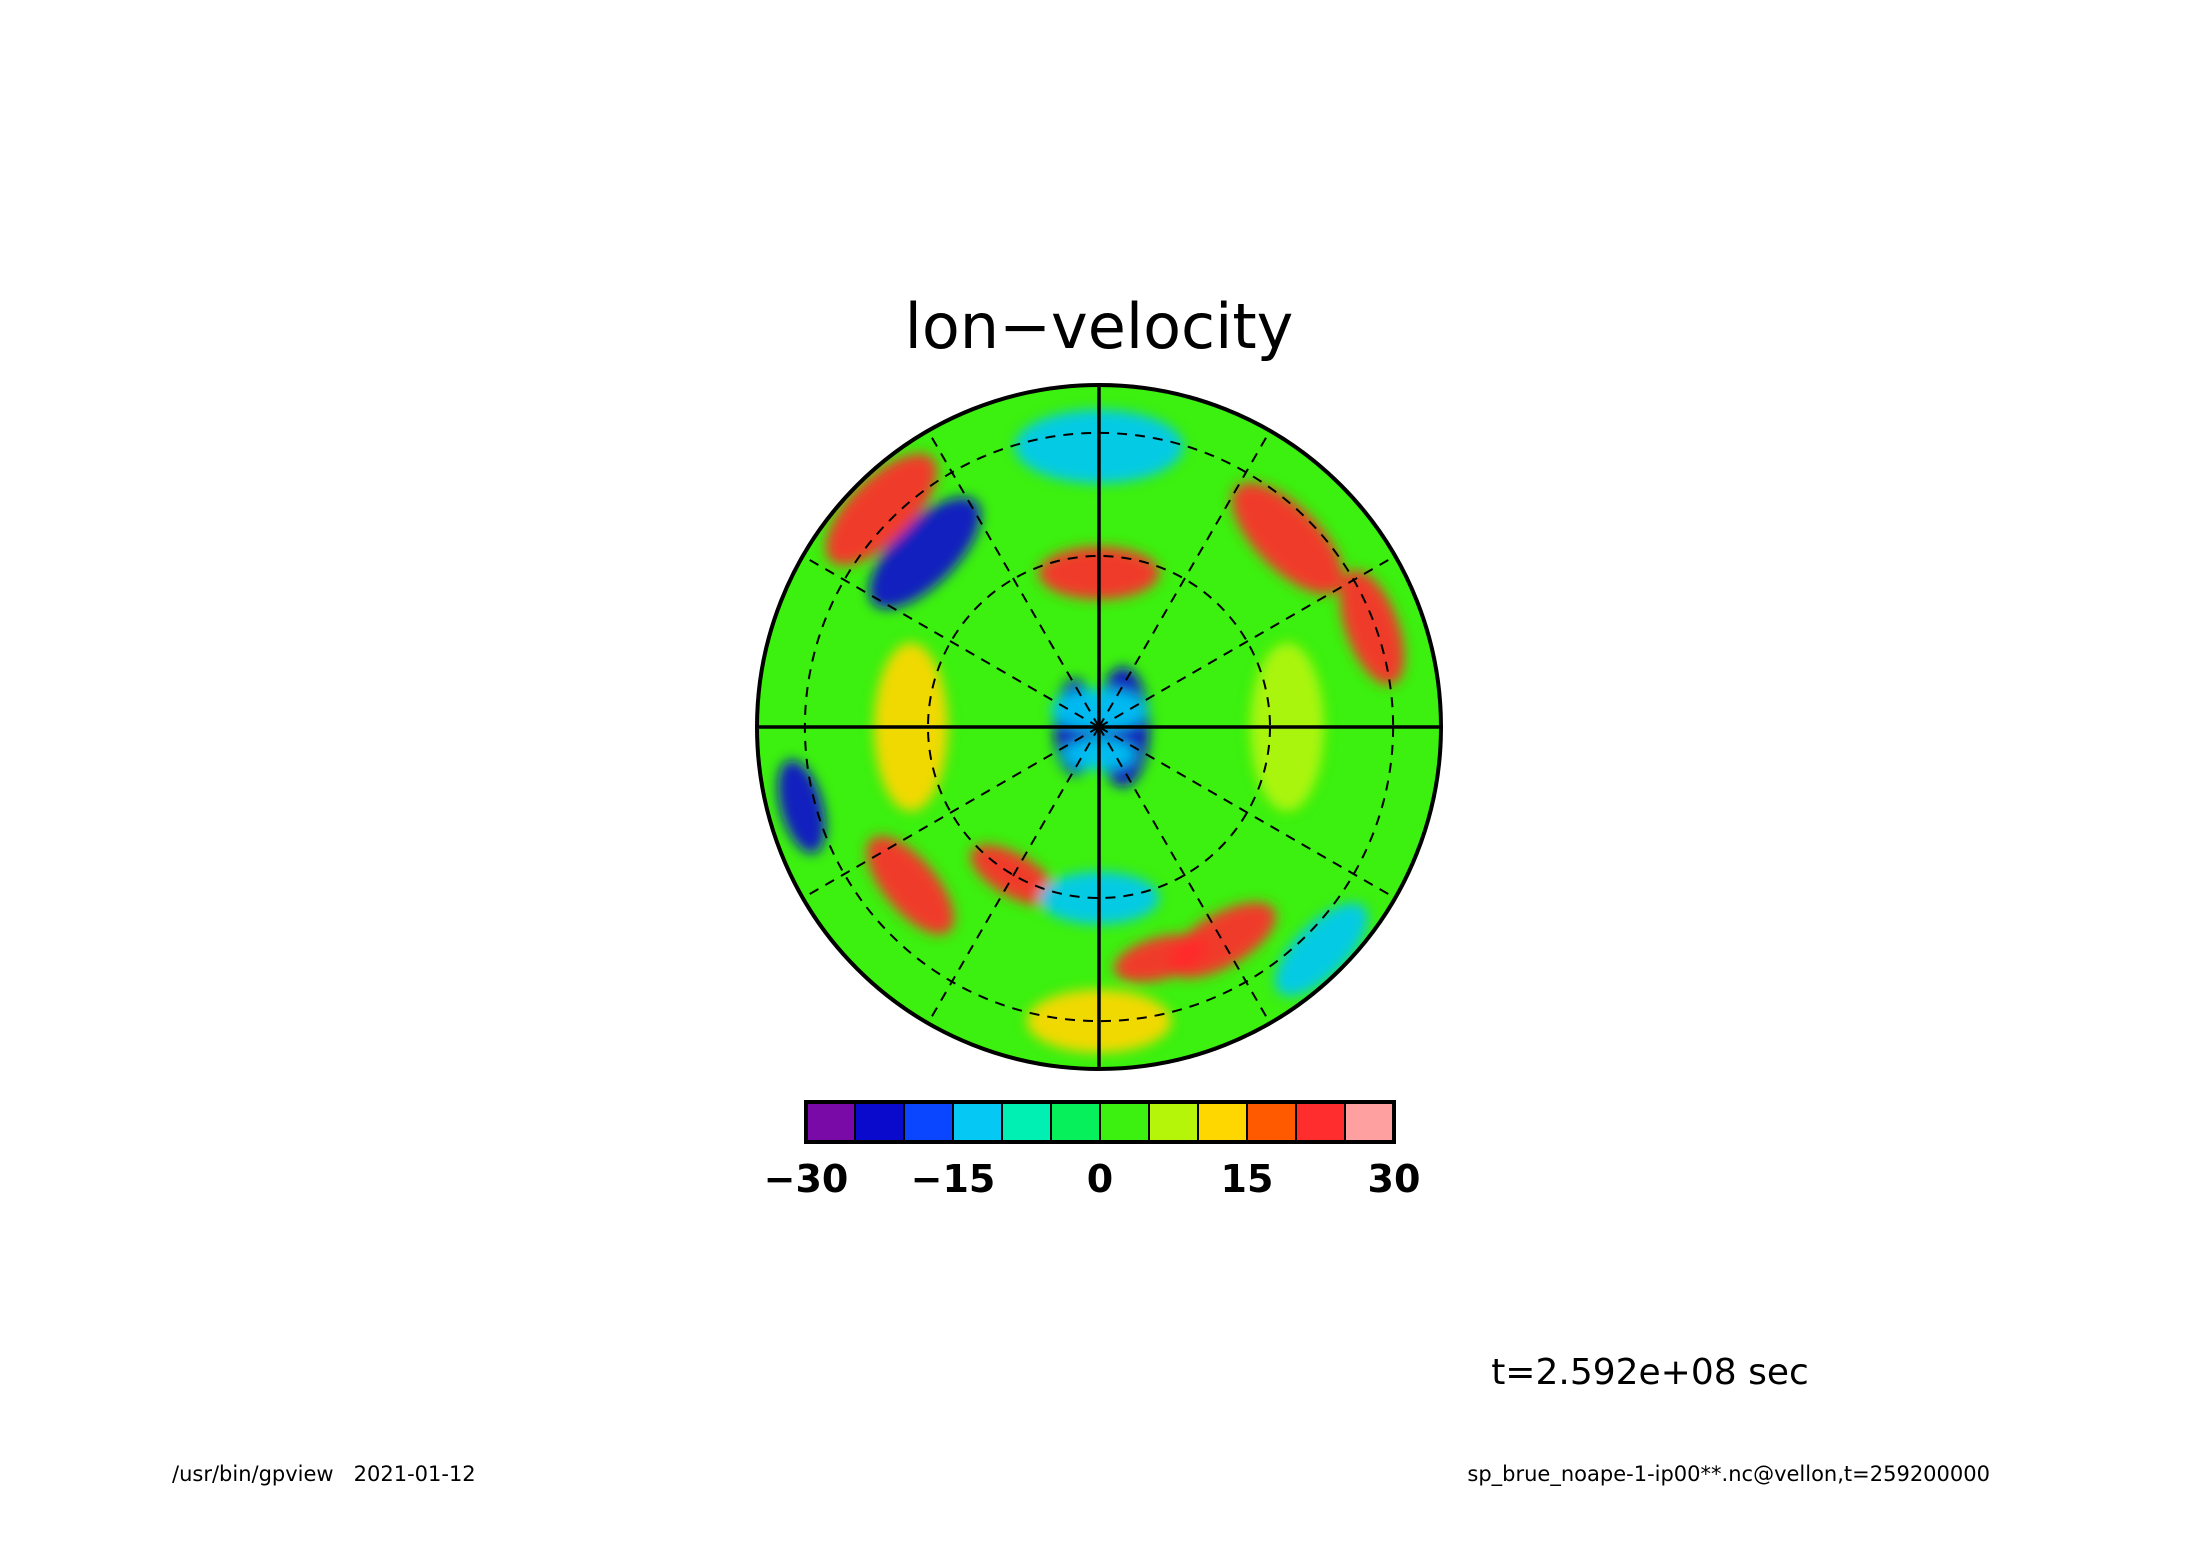 This screenshot has height=1546, width=2188. What do you see at coordinates (1100, 1179) in the screenshot?
I see `colorbar-tick-label: 0` at bounding box center [1100, 1179].